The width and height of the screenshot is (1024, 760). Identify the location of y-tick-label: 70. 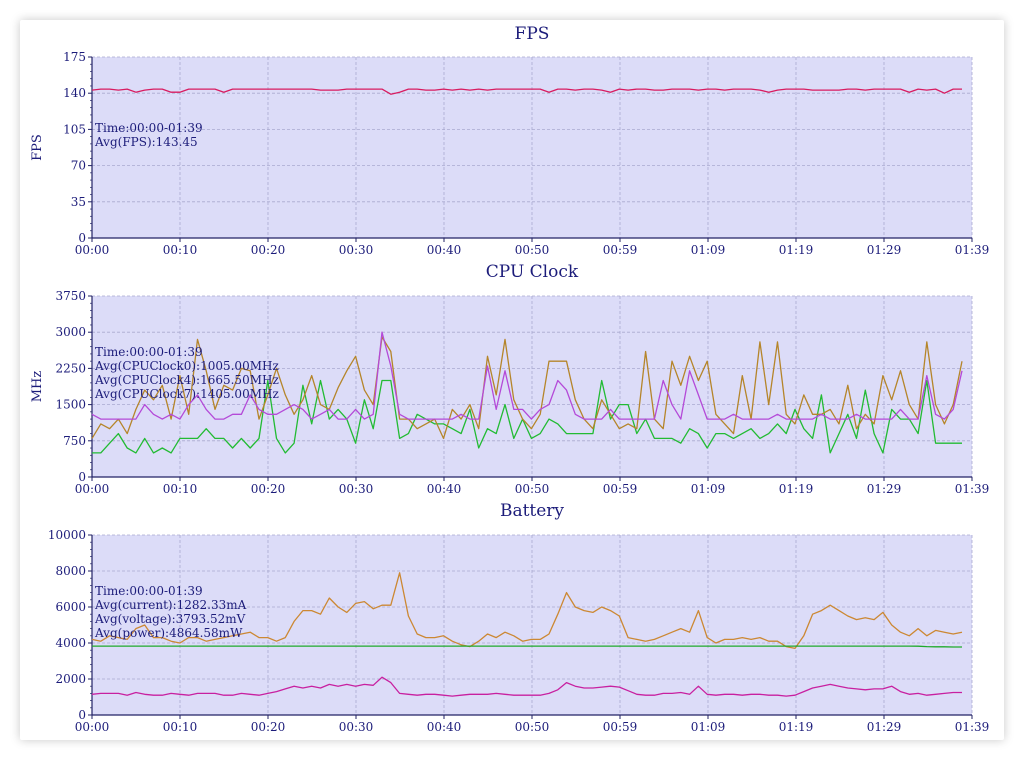
(78, 166).